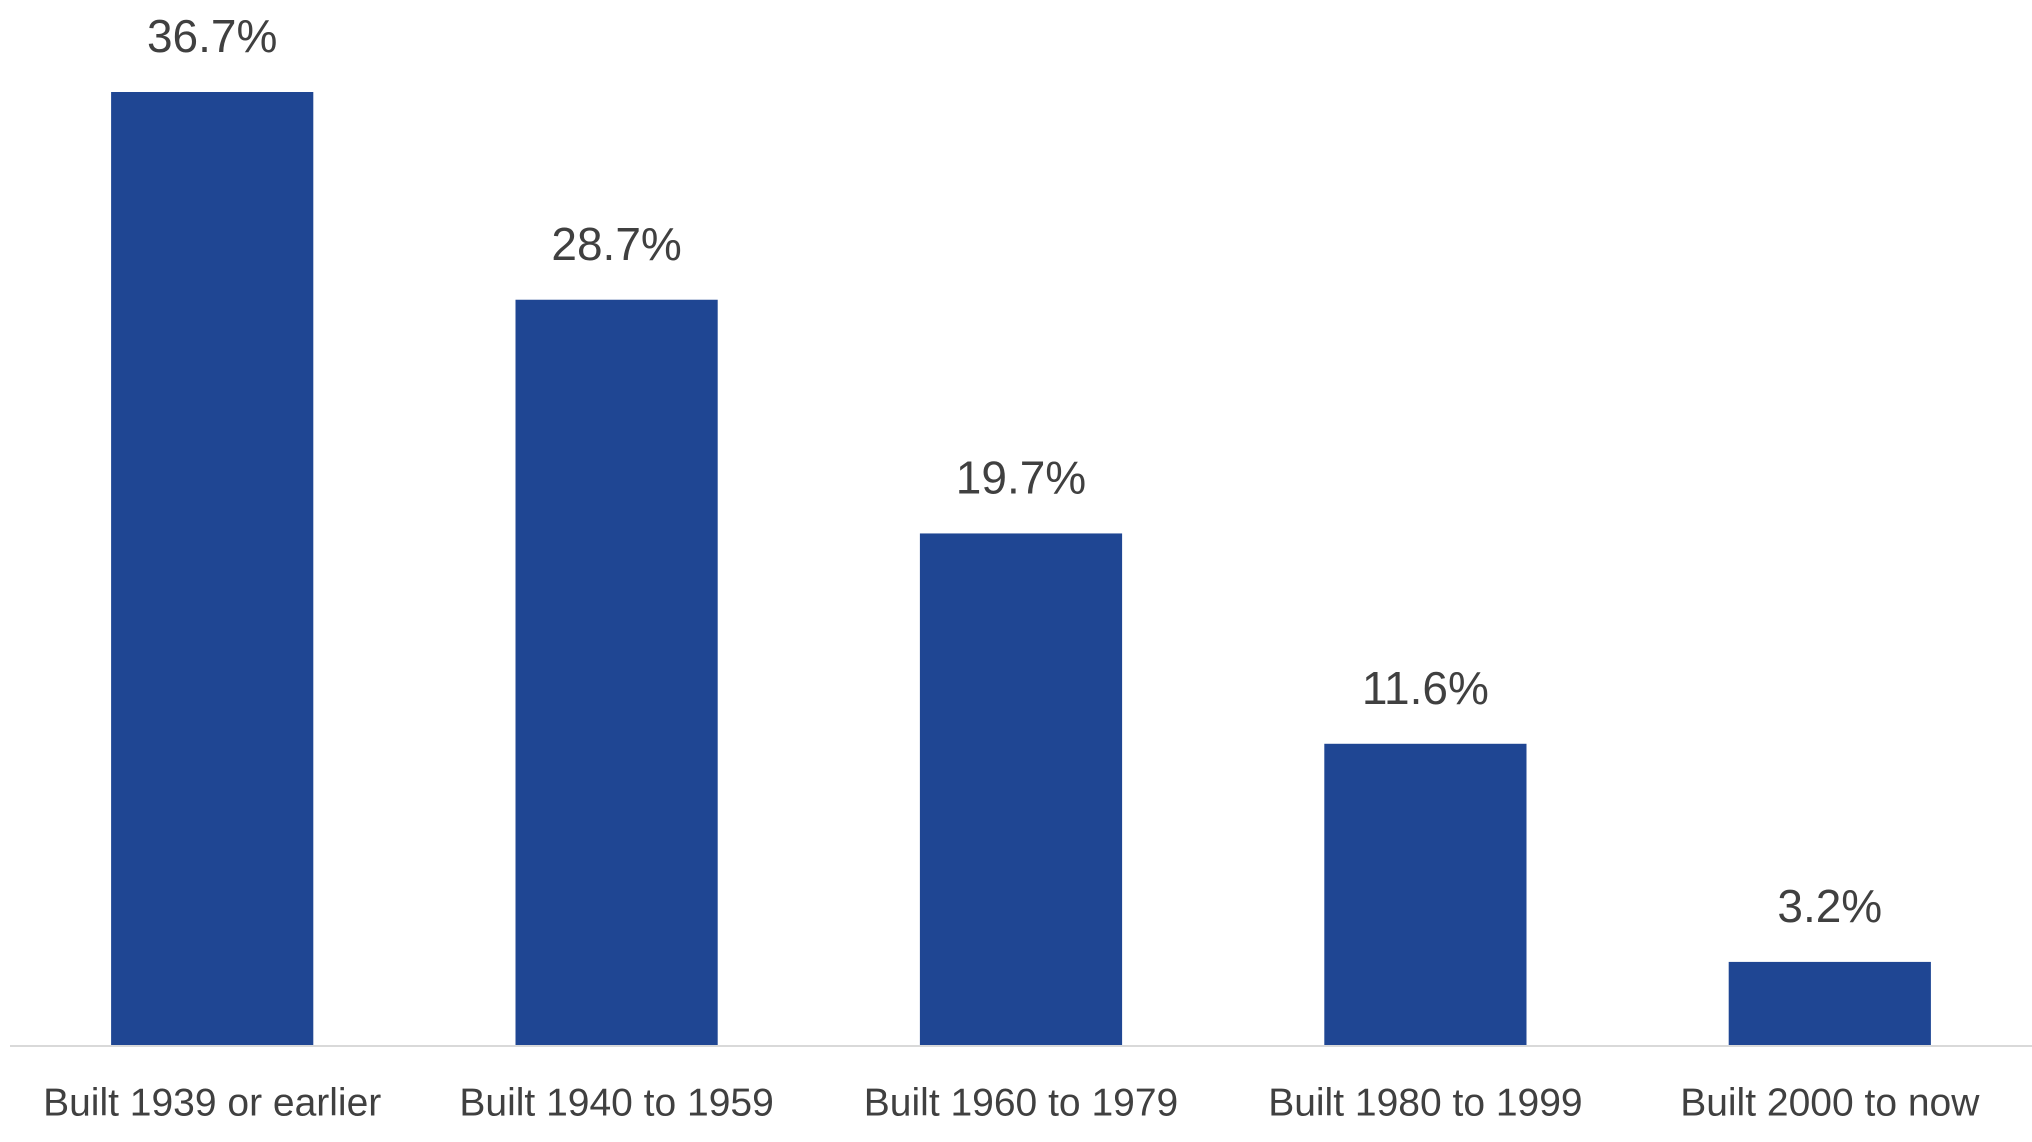  Describe the element at coordinates (1021, 478) in the screenshot. I see `value-label: 19.7%` at that location.